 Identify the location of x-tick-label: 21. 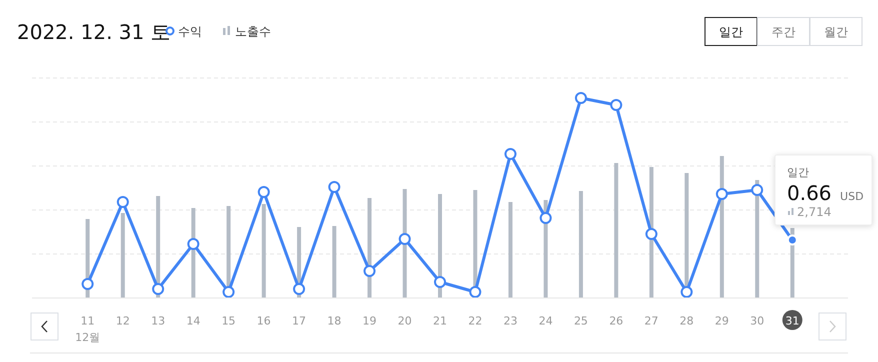
(440, 321).